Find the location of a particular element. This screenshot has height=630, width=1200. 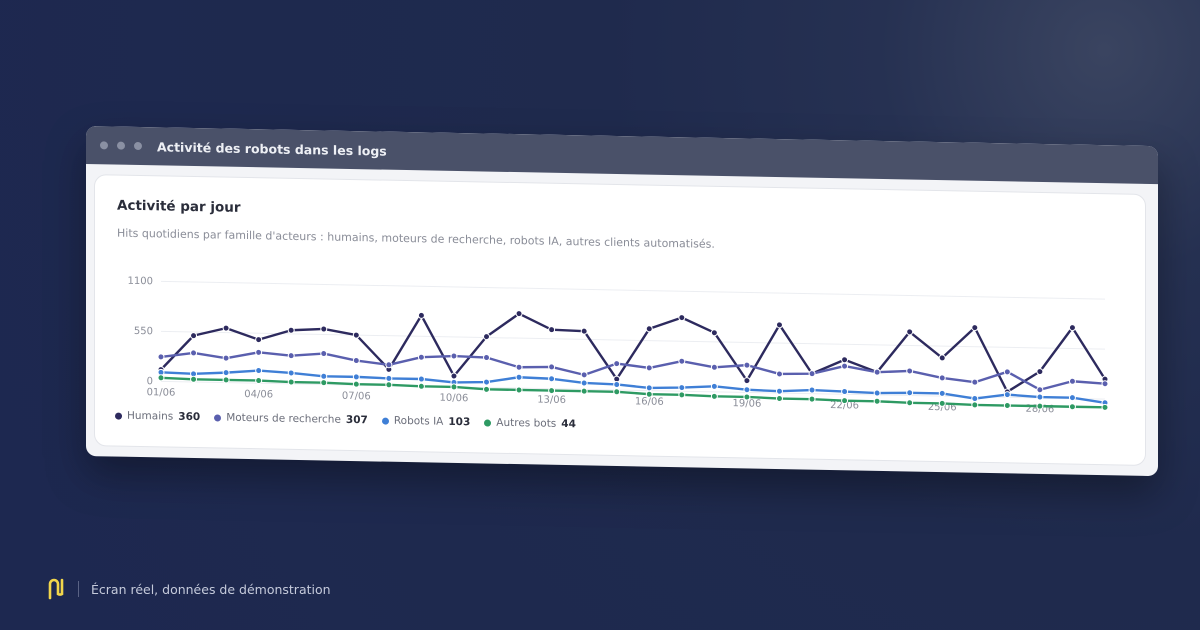

window-minimize-dot is located at coordinates (121, 145).